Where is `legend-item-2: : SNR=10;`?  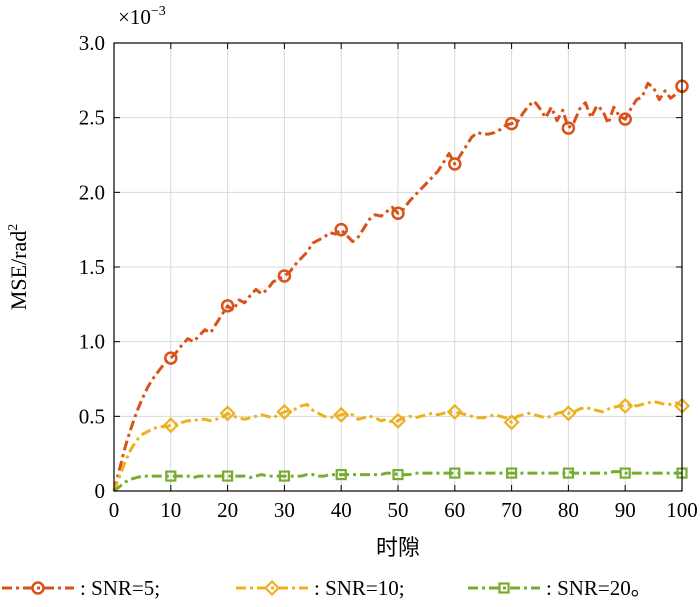 legend-item-2: : SNR=10; is located at coordinates (320, 588).